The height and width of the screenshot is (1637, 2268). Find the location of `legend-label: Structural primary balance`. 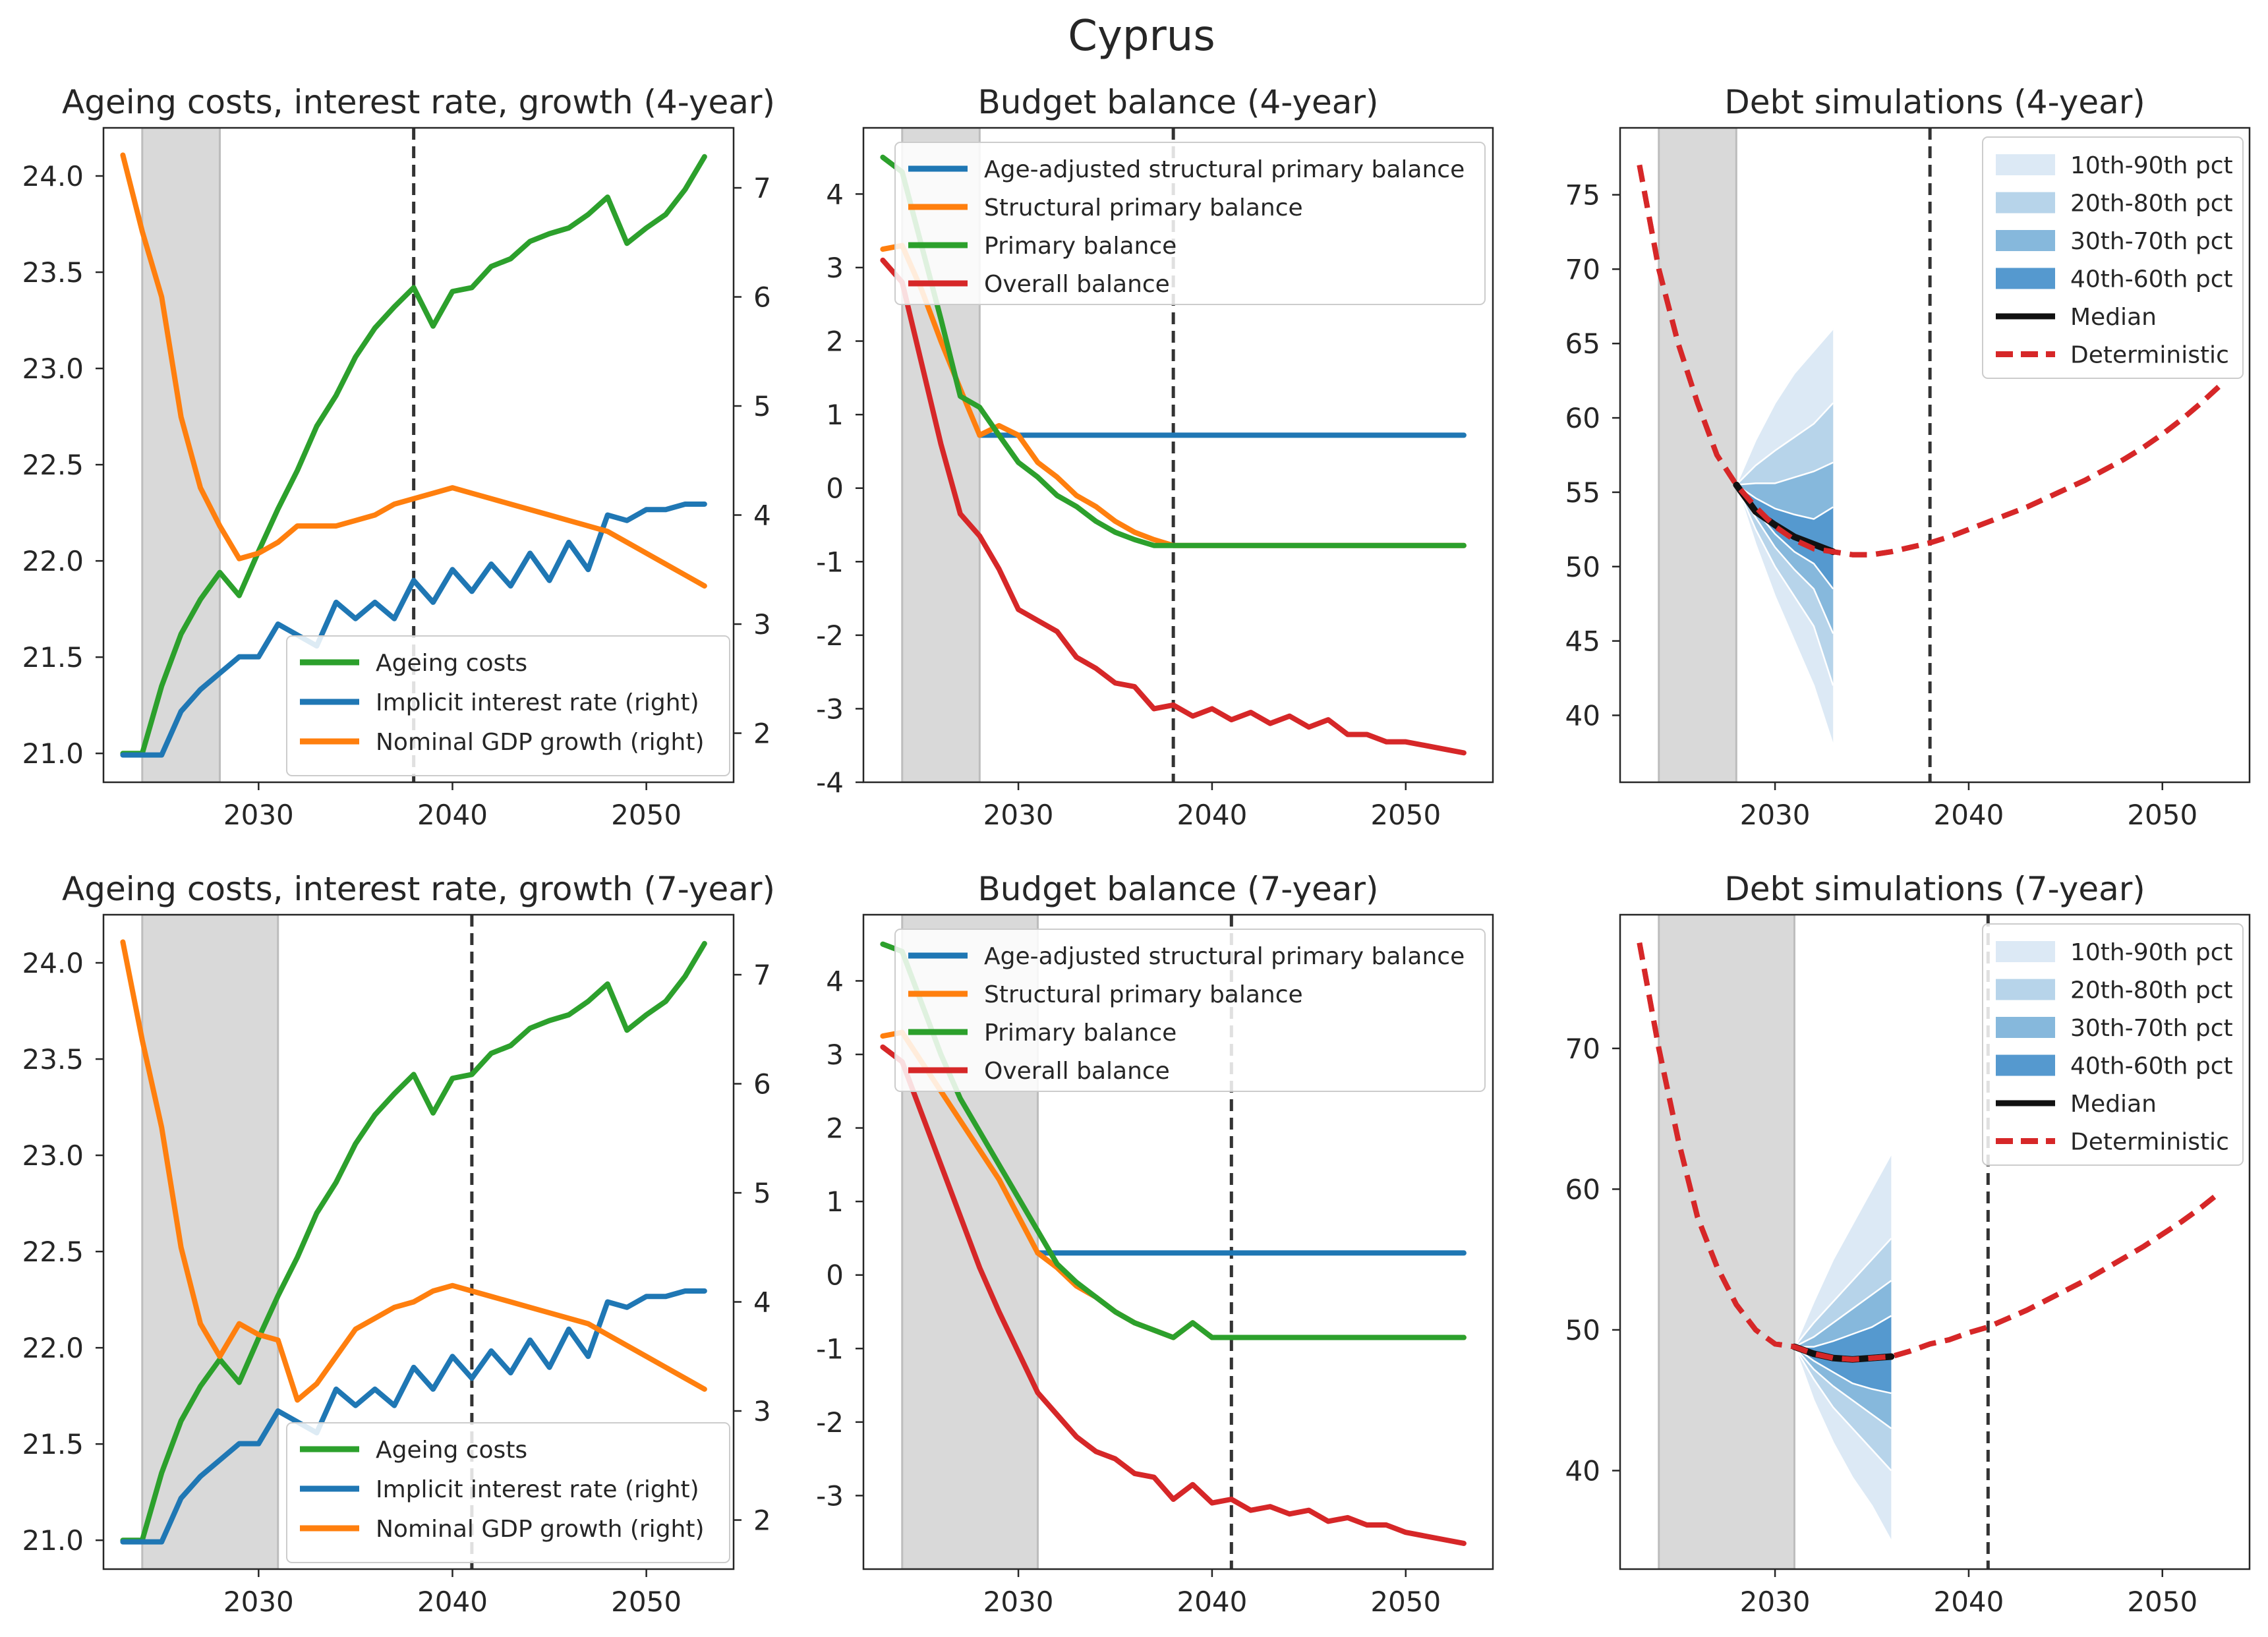

legend-label: Structural primary balance is located at coordinates (1143, 995).